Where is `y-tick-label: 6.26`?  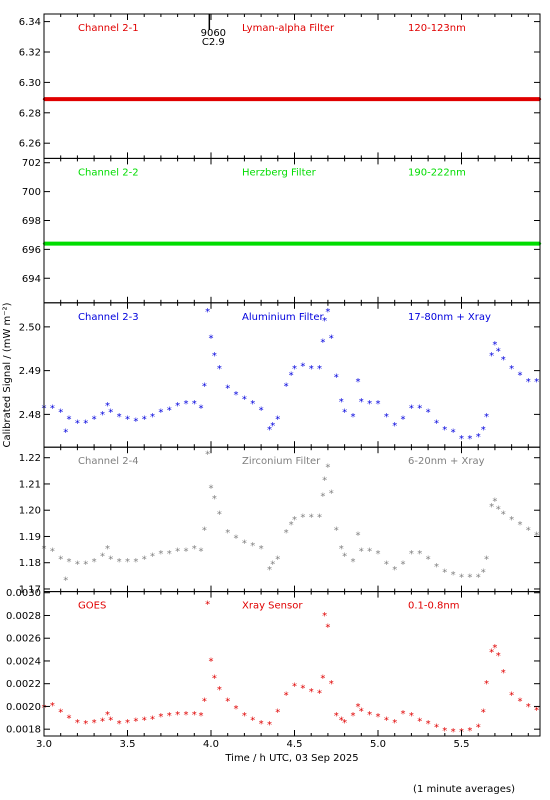
y-tick-label: 6.26 is located at coordinates (30, 144).